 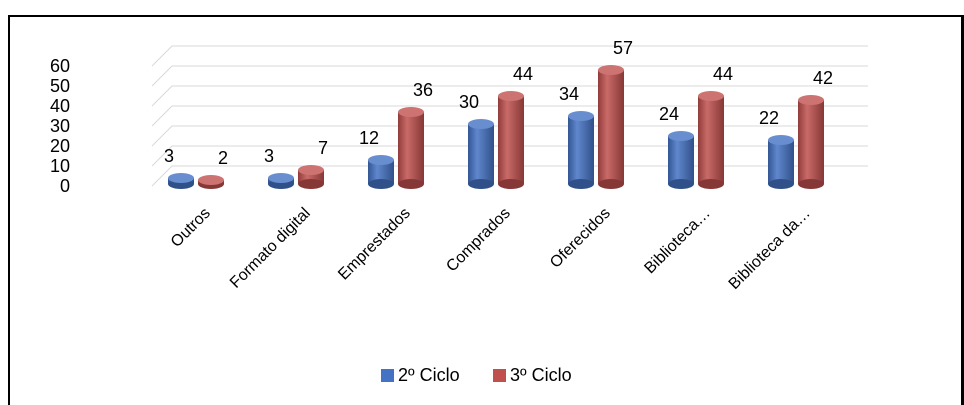 What do you see at coordinates (374, 244) in the screenshot?
I see `category-label: Emprestados` at bounding box center [374, 244].